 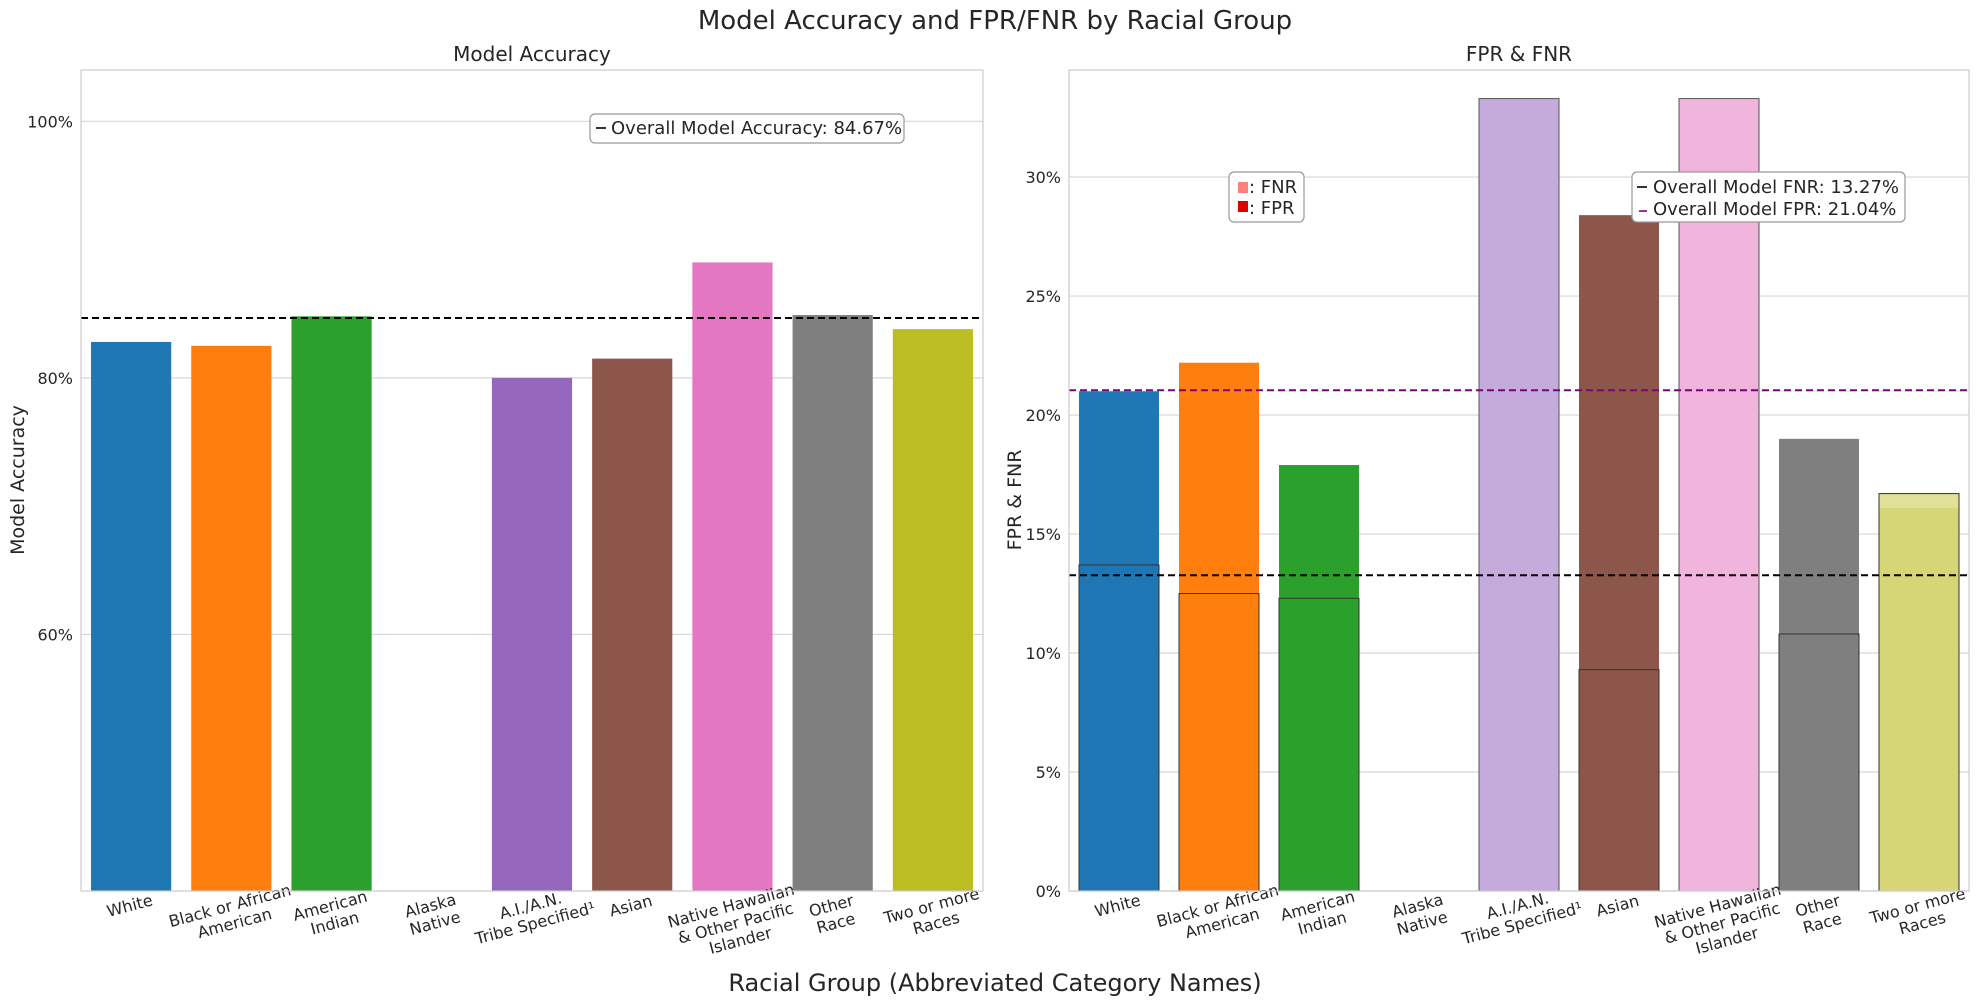 What do you see at coordinates (1043, 177) in the screenshot?
I see `y-tick-label: 30%` at bounding box center [1043, 177].